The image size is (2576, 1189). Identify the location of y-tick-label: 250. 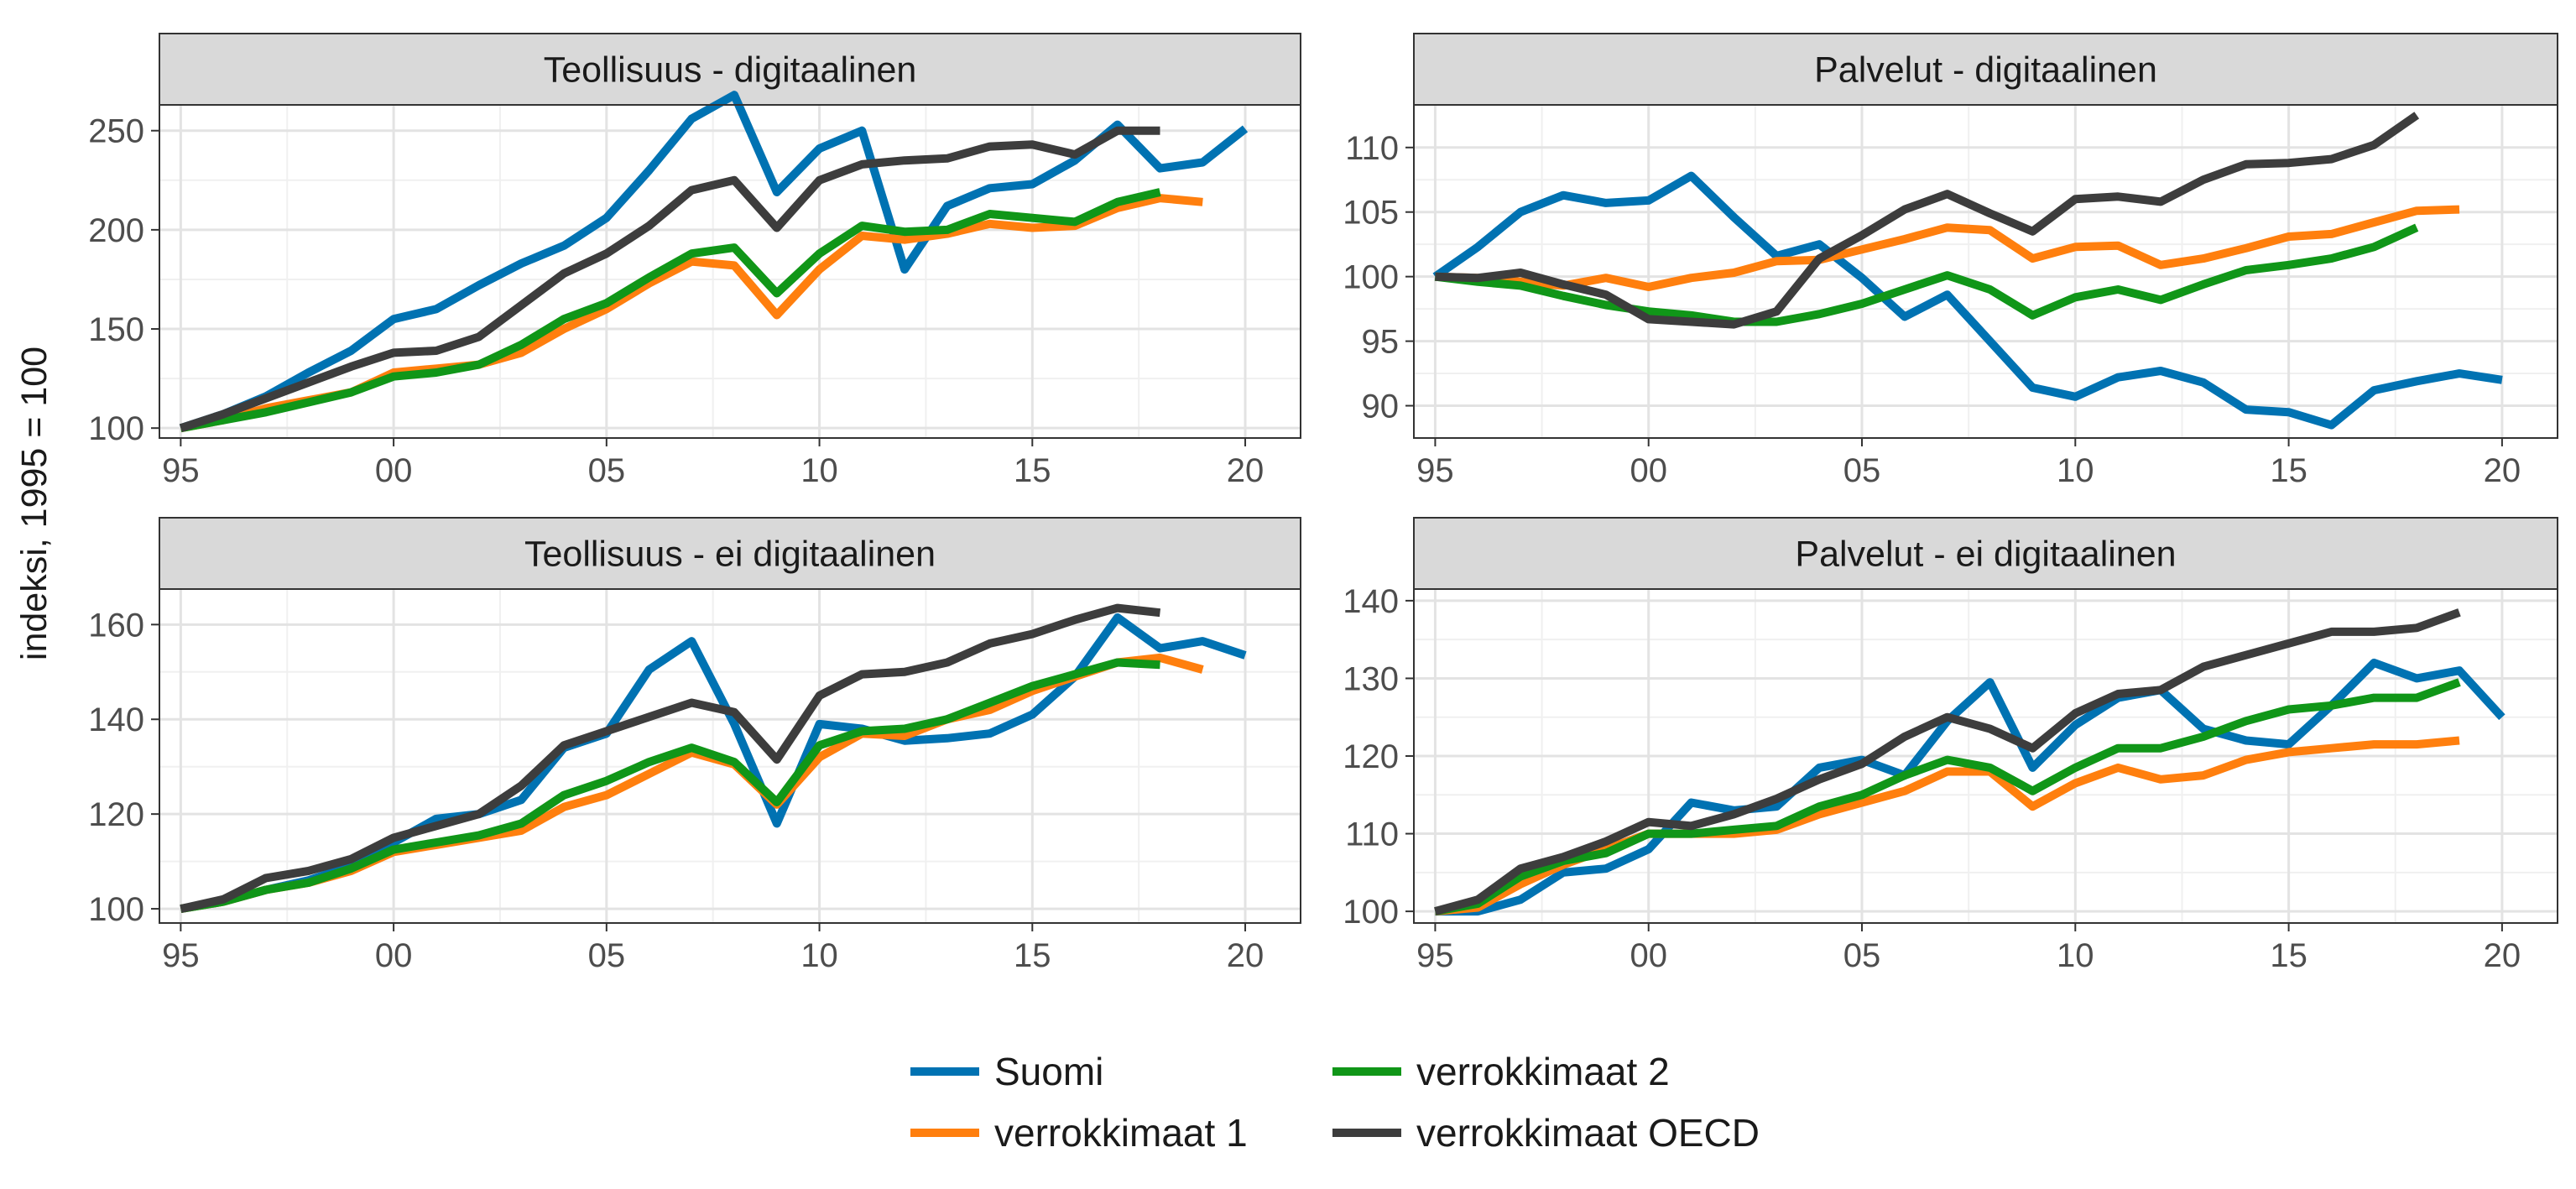
(116, 131).